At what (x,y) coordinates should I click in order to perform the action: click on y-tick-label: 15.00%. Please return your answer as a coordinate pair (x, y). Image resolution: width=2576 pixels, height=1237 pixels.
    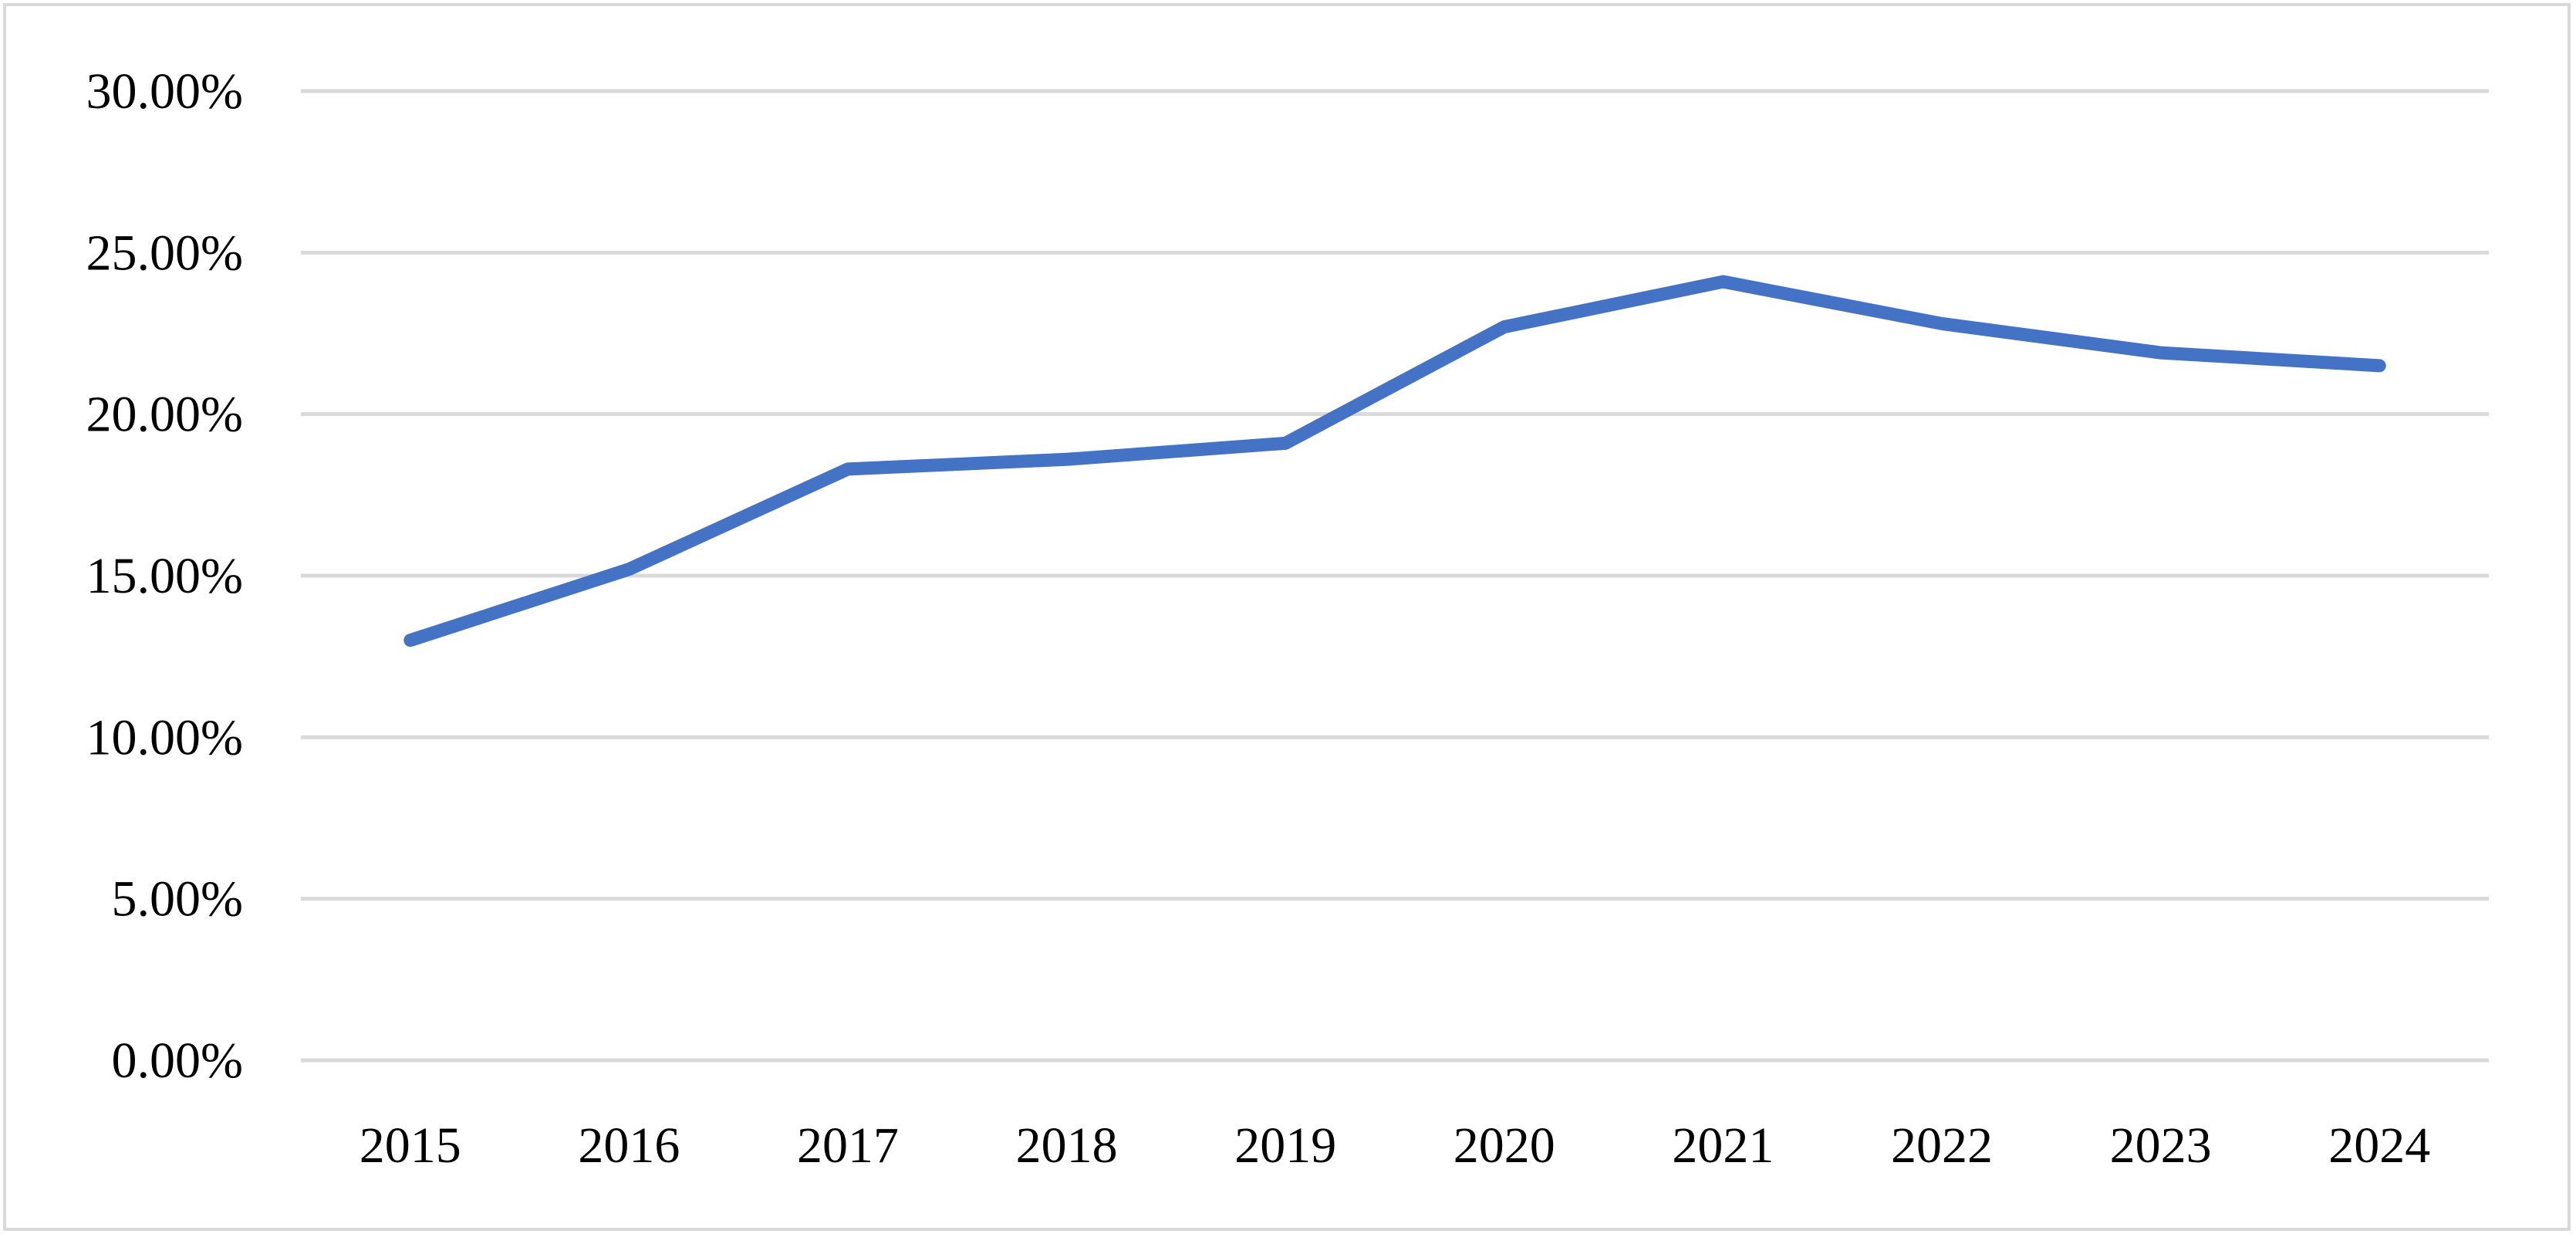
    Looking at the image, I should click on (164, 576).